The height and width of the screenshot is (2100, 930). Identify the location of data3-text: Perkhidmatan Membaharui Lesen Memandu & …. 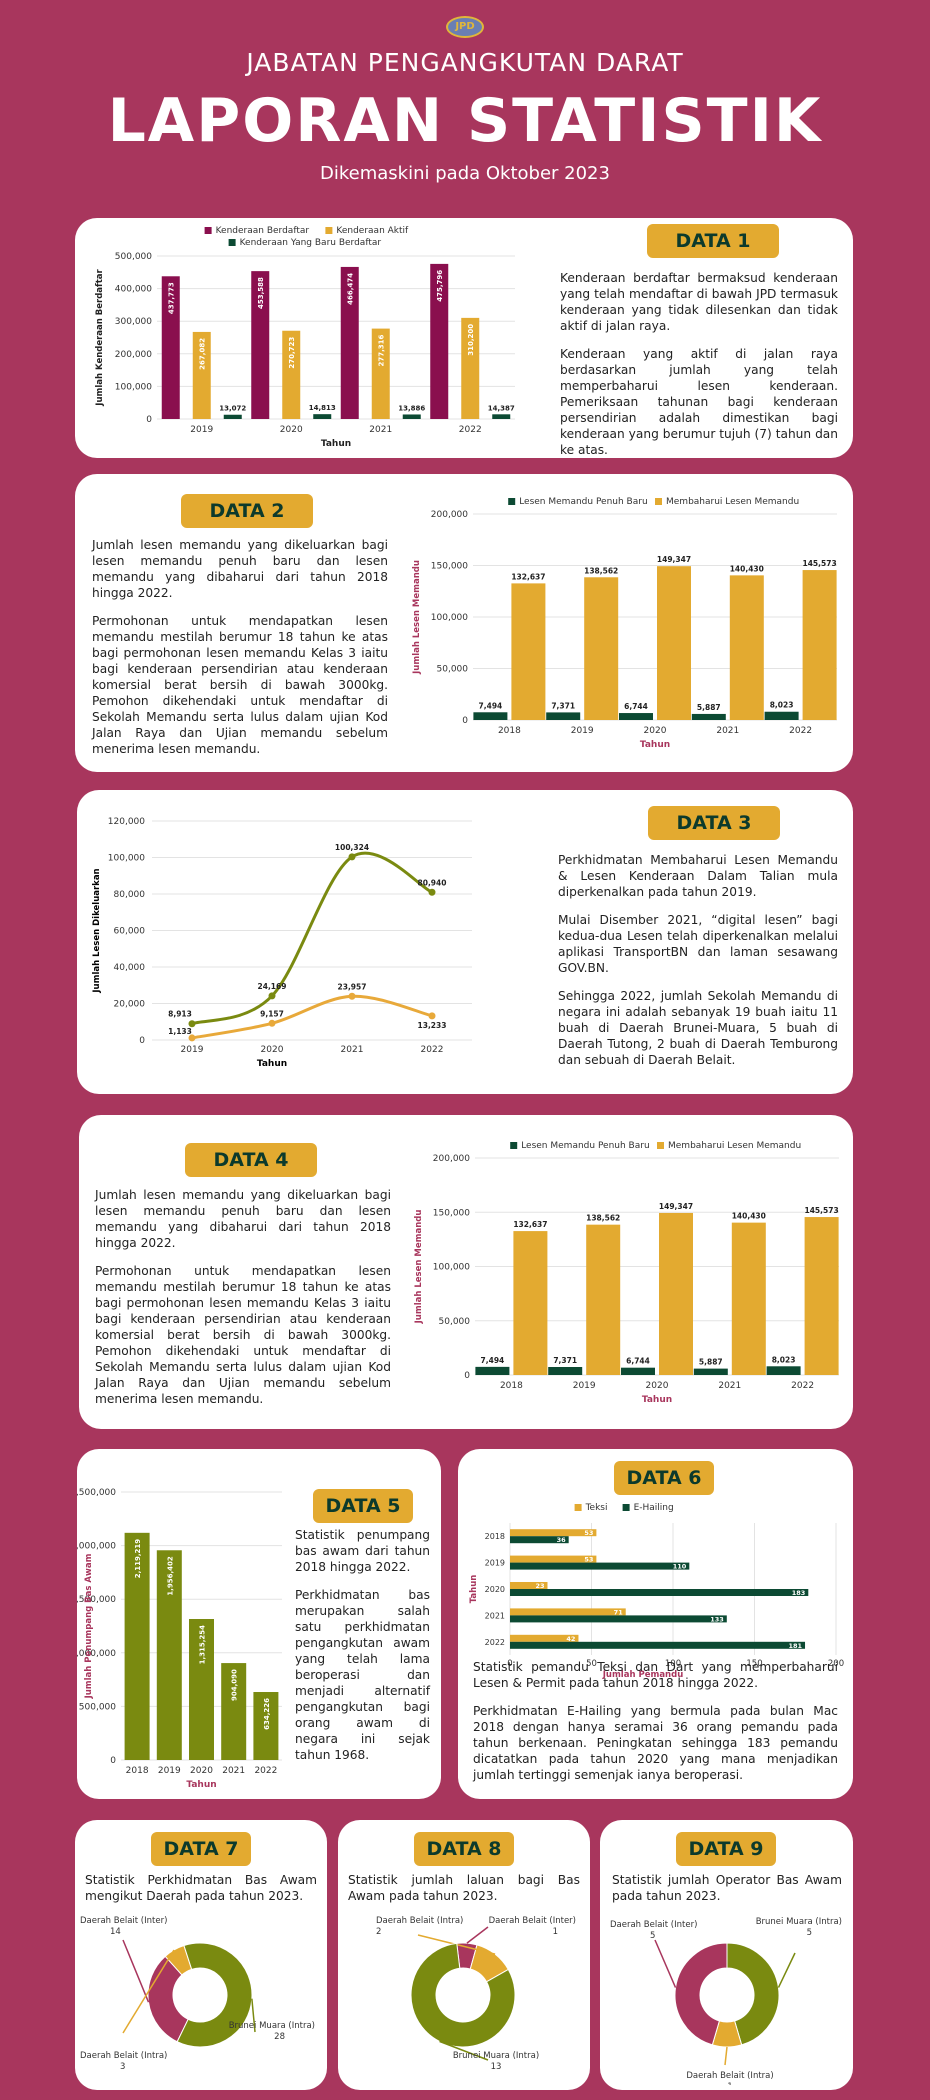
(698, 966).